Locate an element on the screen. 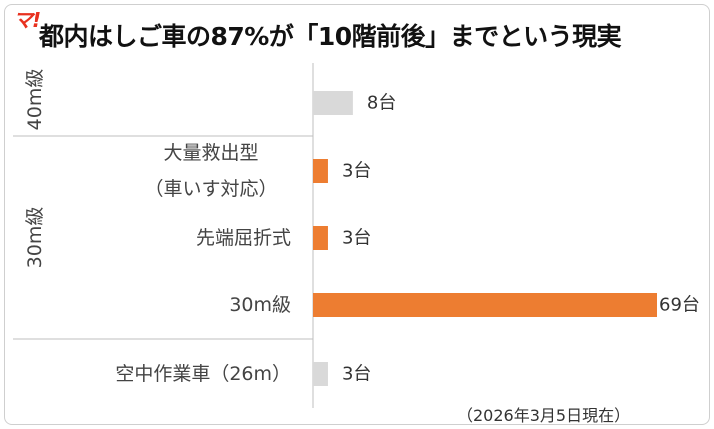 This screenshot has height=429, width=714. chart-title: 都内はしご車の87%が「10階前後」までという現実 is located at coordinates (330, 36).